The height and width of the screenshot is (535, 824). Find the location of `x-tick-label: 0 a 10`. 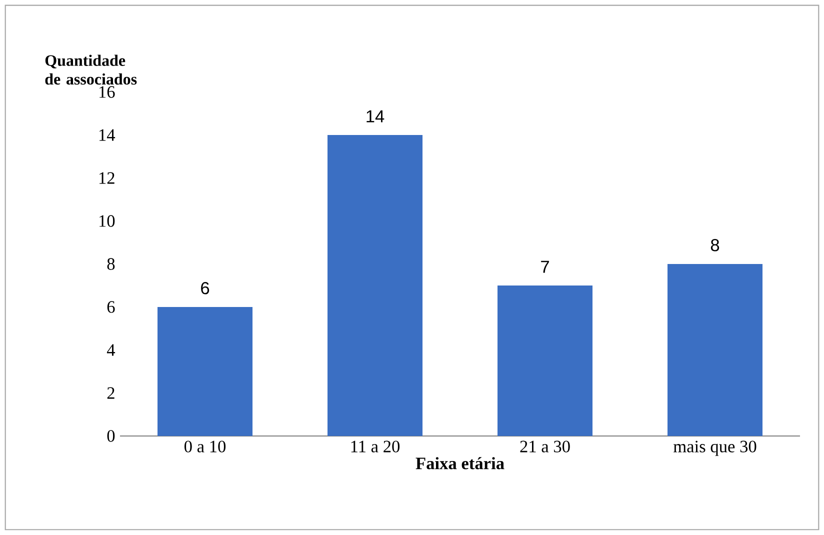

x-tick-label: 0 a 10 is located at coordinates (205, 446).